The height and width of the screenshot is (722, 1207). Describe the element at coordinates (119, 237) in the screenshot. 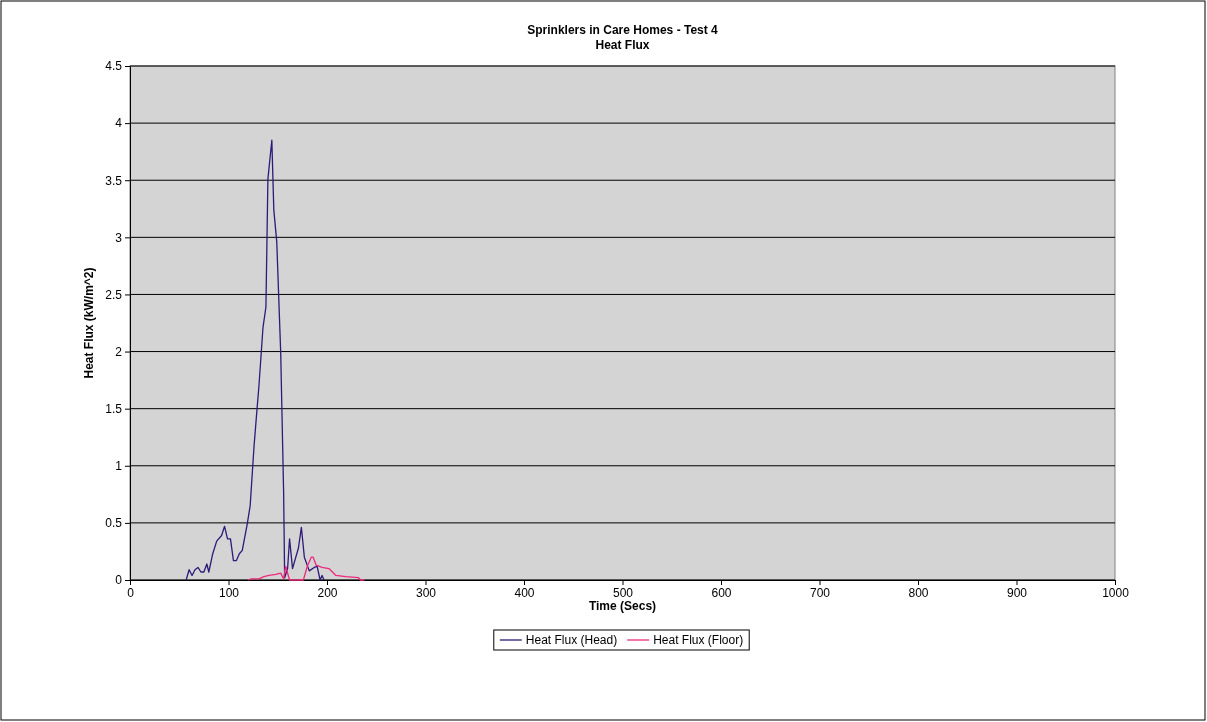

I see `y-tick-label: 3` at that location.